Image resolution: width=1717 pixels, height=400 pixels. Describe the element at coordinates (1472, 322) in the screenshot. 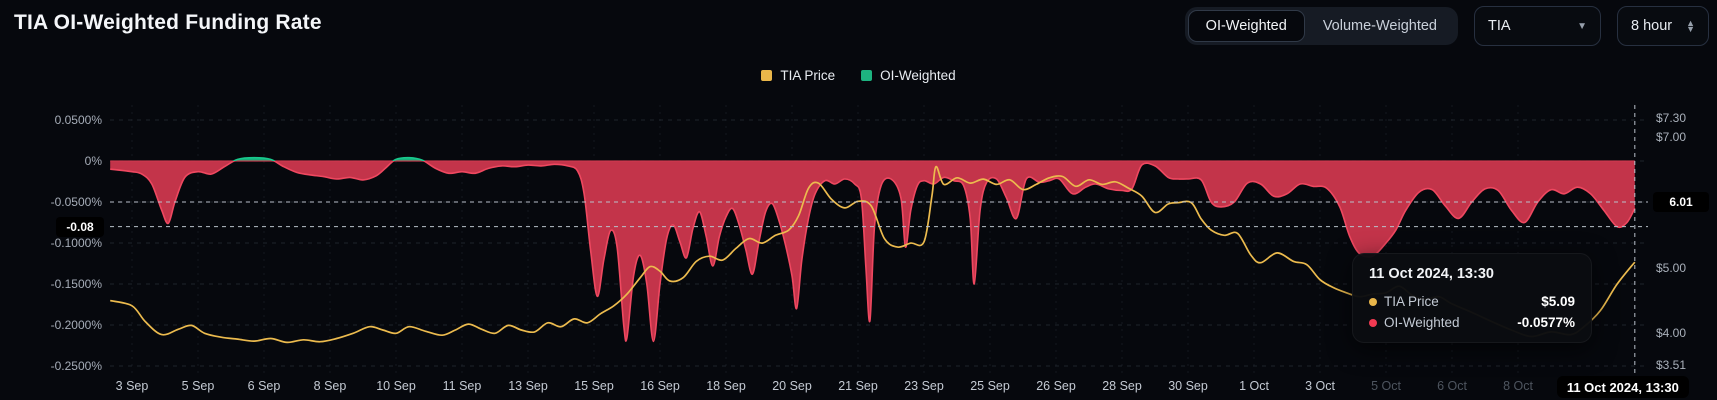

I see `tooltip-row-oi-weighted: OI-Weighted -0.0577%` at that location.